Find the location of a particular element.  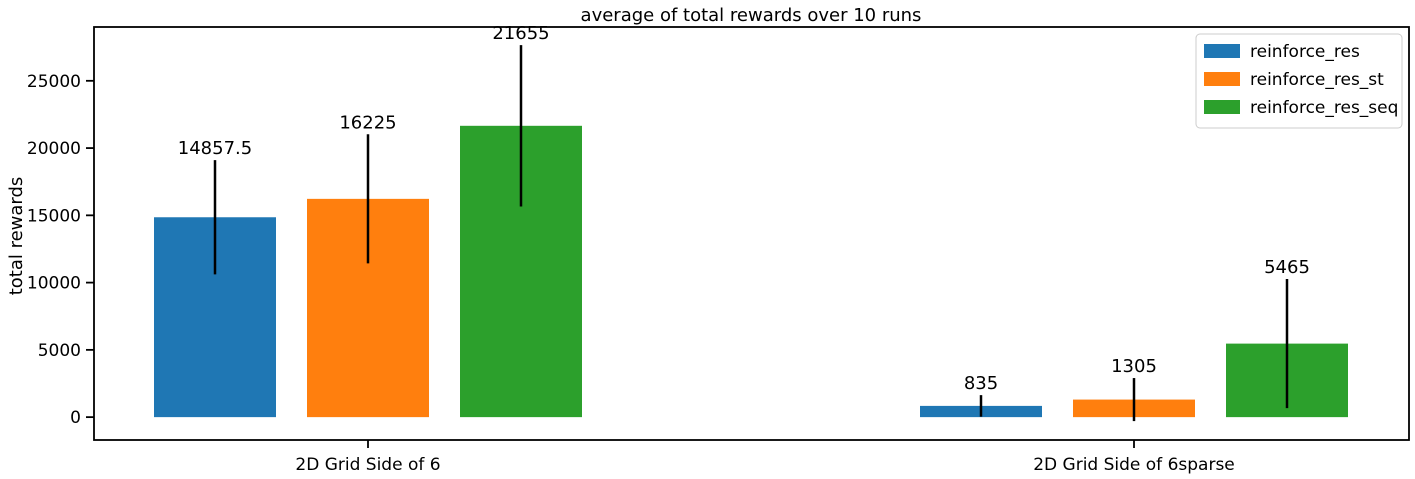

y-tick-label-25000: 25000 is located at coordinates (54, 82).